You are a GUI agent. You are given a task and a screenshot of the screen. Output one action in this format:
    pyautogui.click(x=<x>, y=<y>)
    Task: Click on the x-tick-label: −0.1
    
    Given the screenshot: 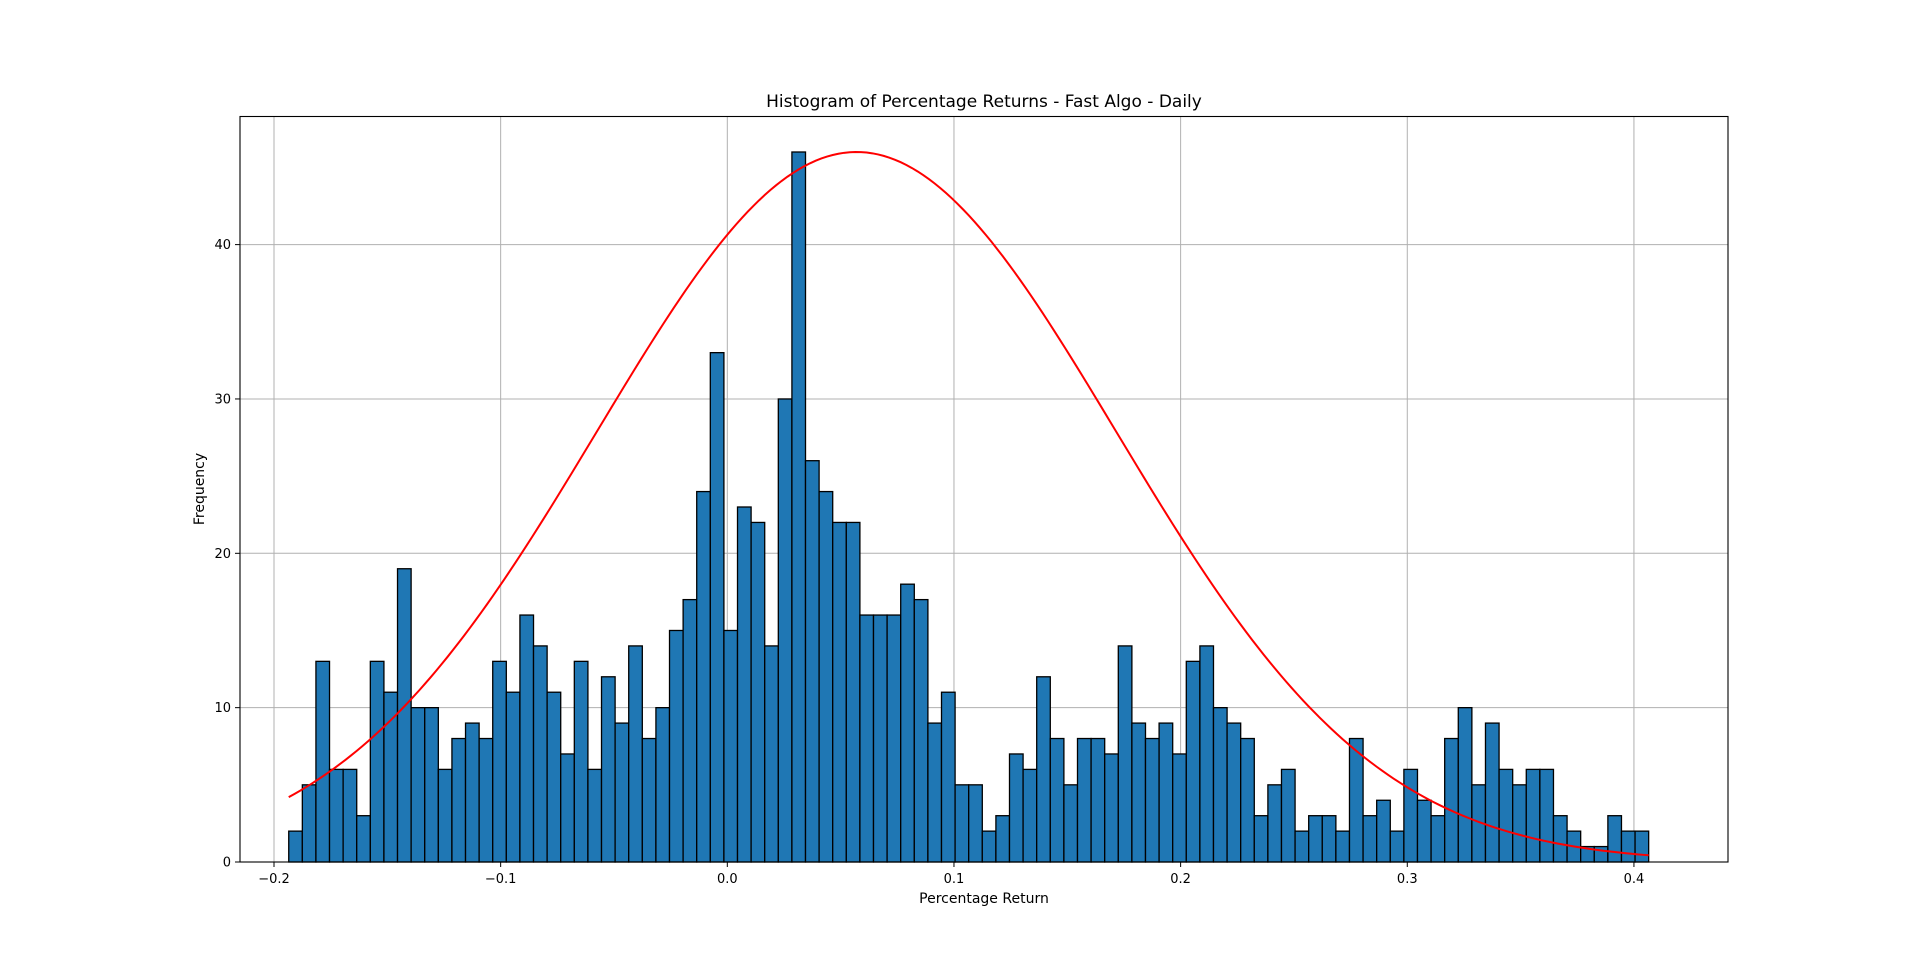 What is the action you would take?
    pyautogui.click(x=501, y=879)
    